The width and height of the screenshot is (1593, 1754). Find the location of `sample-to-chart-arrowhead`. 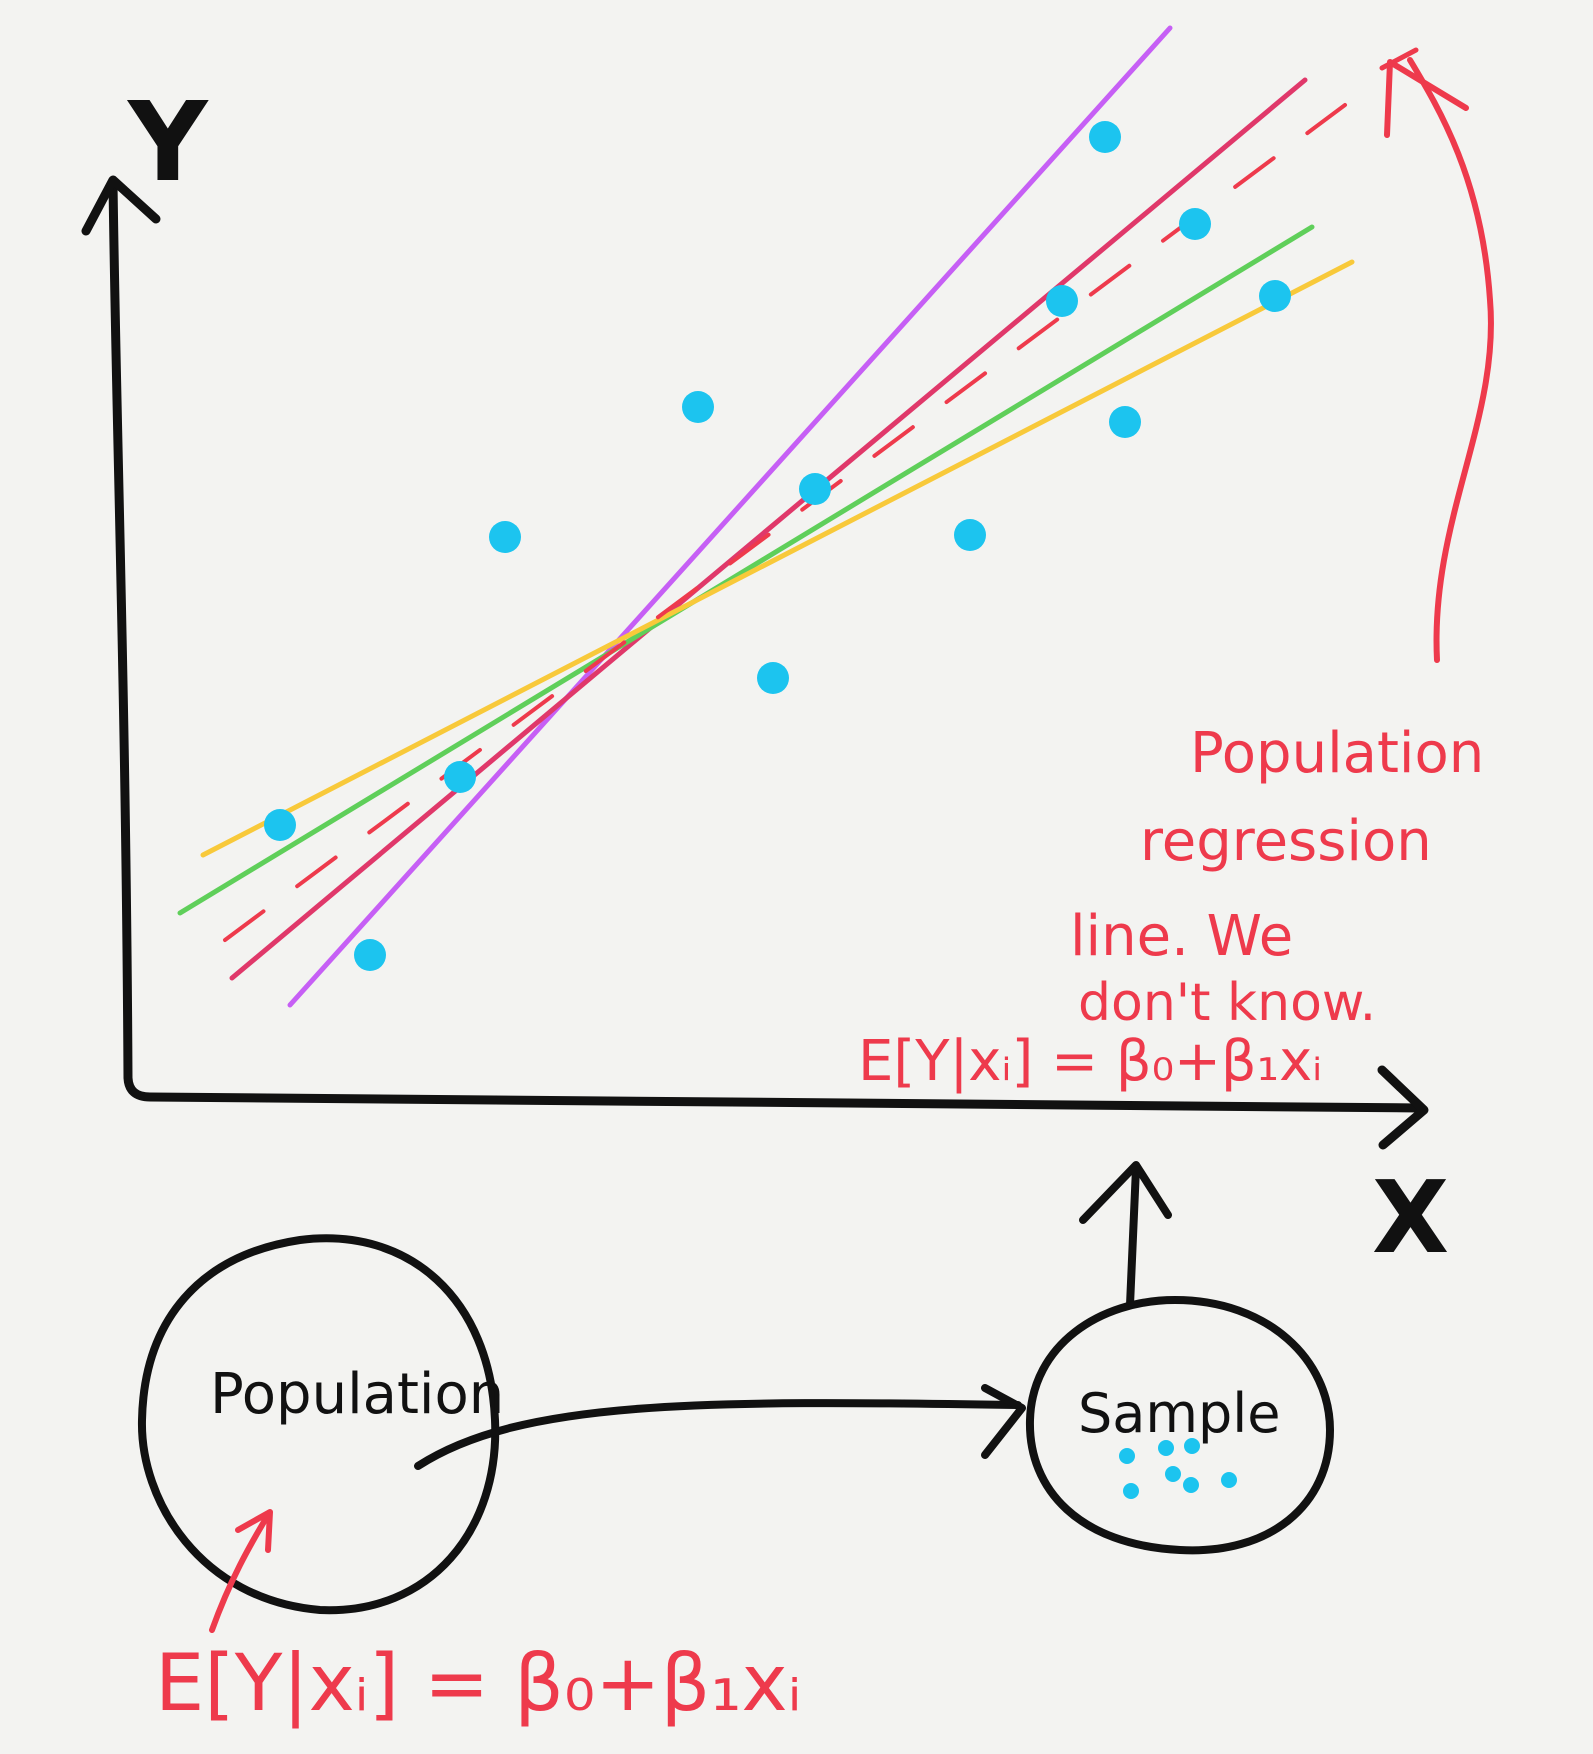

sample-to-chart-arrowhead is located at coordinates (1125, 1192).